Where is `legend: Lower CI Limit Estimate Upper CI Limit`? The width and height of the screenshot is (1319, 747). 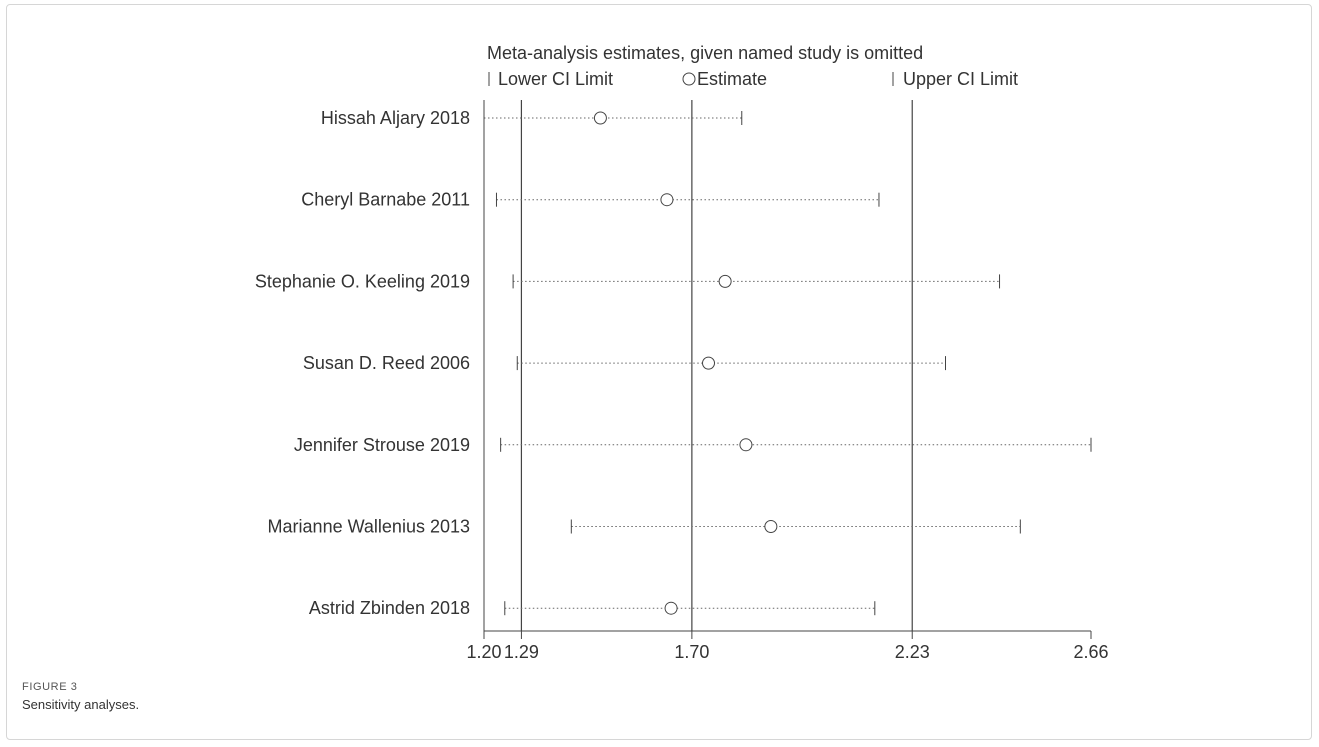
legend: Lower CI Limit Estimate Upper CI Limit is located at coordinates (753, 79).